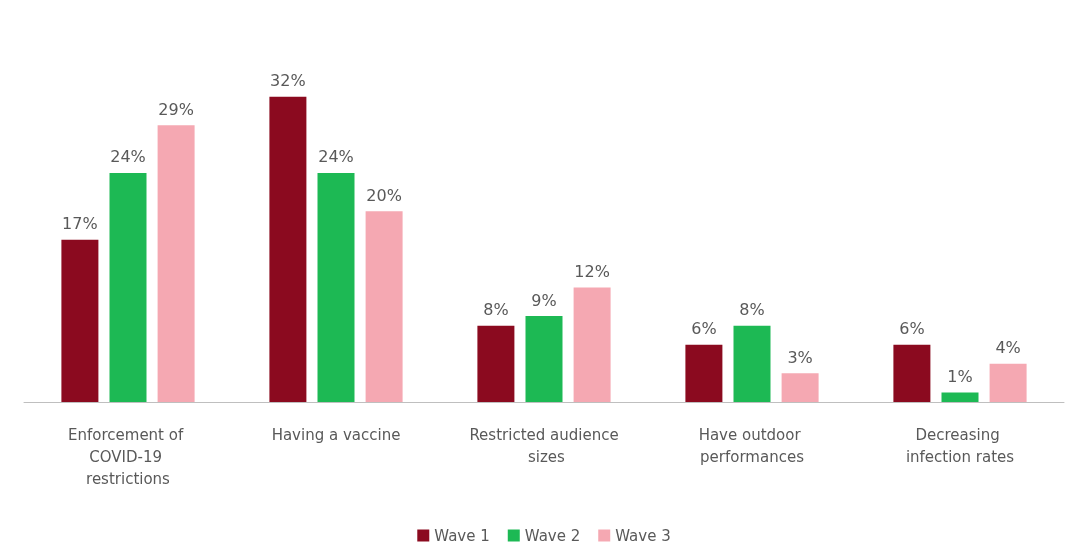 Image resolution: width=1088 pixels, height=560 pixels. Describe the element at coordinates (552, 535) in the screenshot. I see `legend-label: Wave 2` at that location.